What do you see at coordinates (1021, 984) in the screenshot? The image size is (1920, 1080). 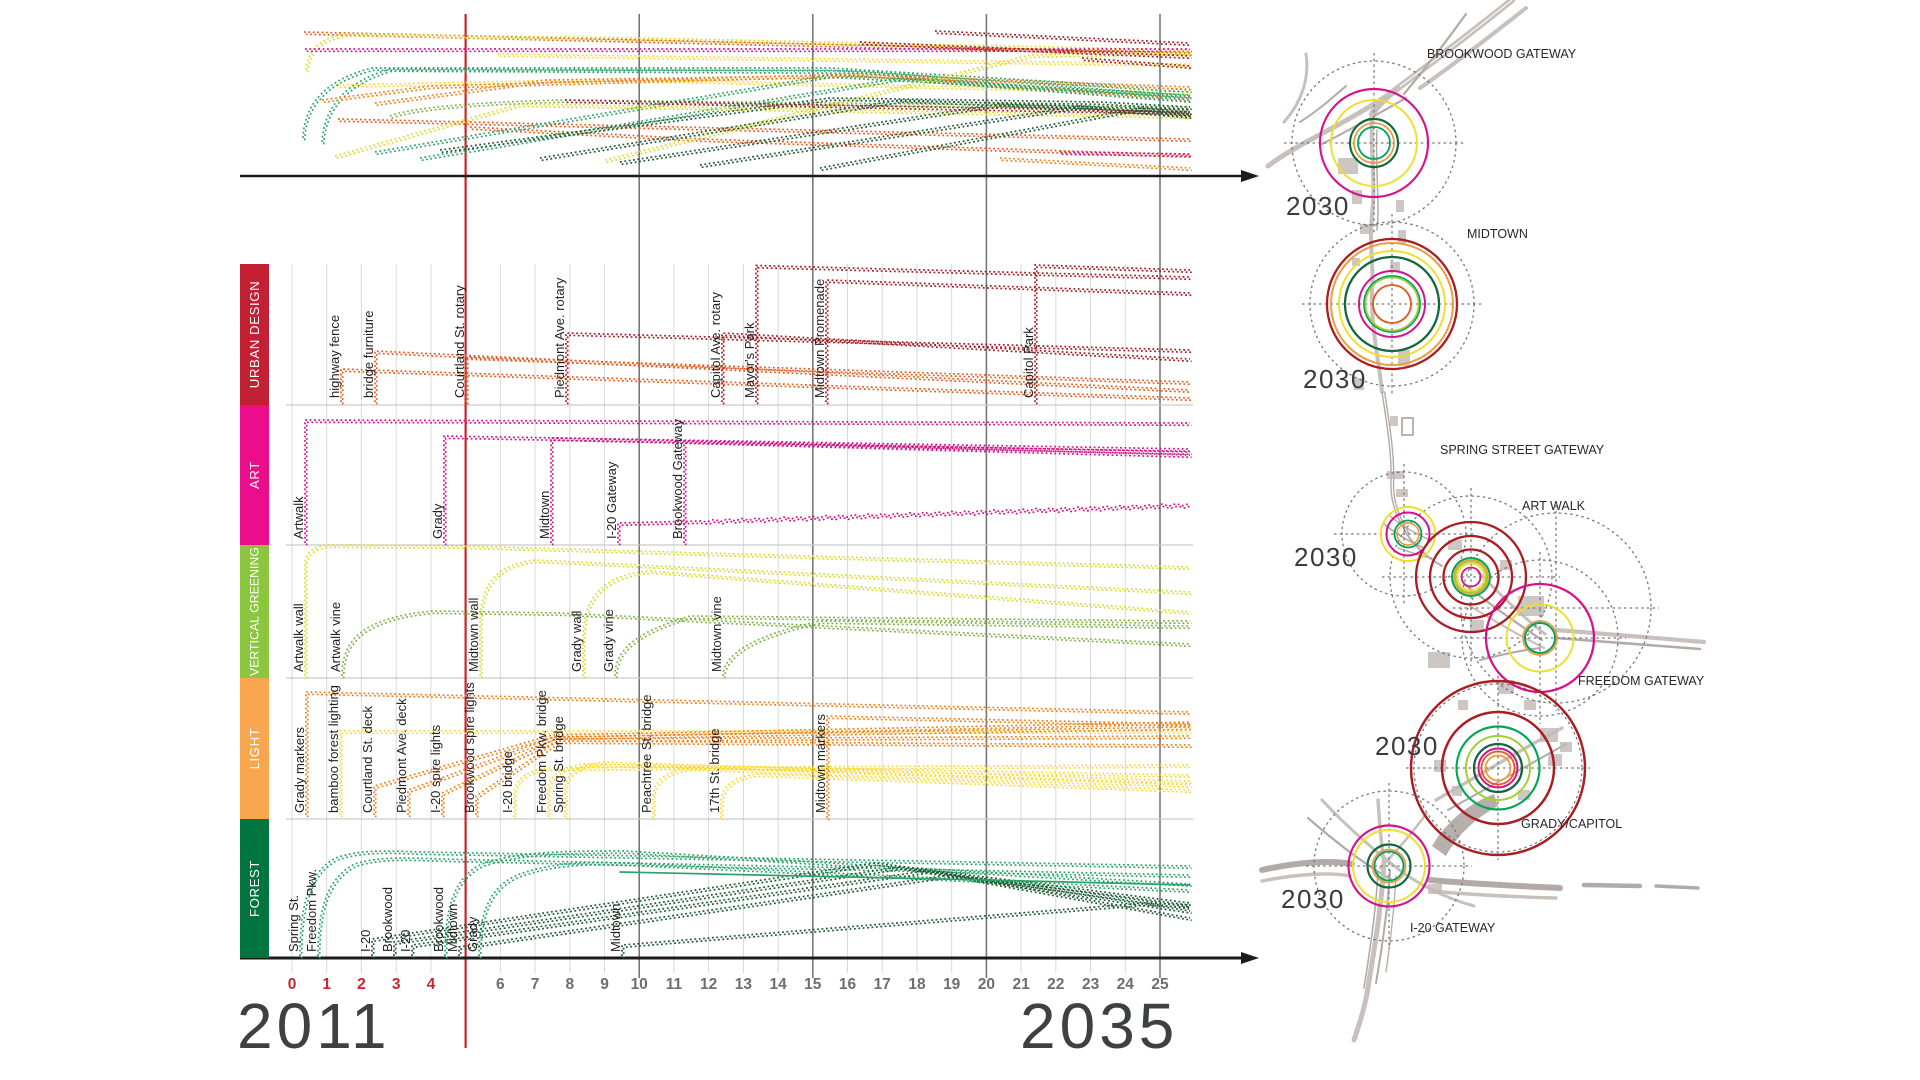 I see `svg-text: 21` at bounding box center [1021, 984].